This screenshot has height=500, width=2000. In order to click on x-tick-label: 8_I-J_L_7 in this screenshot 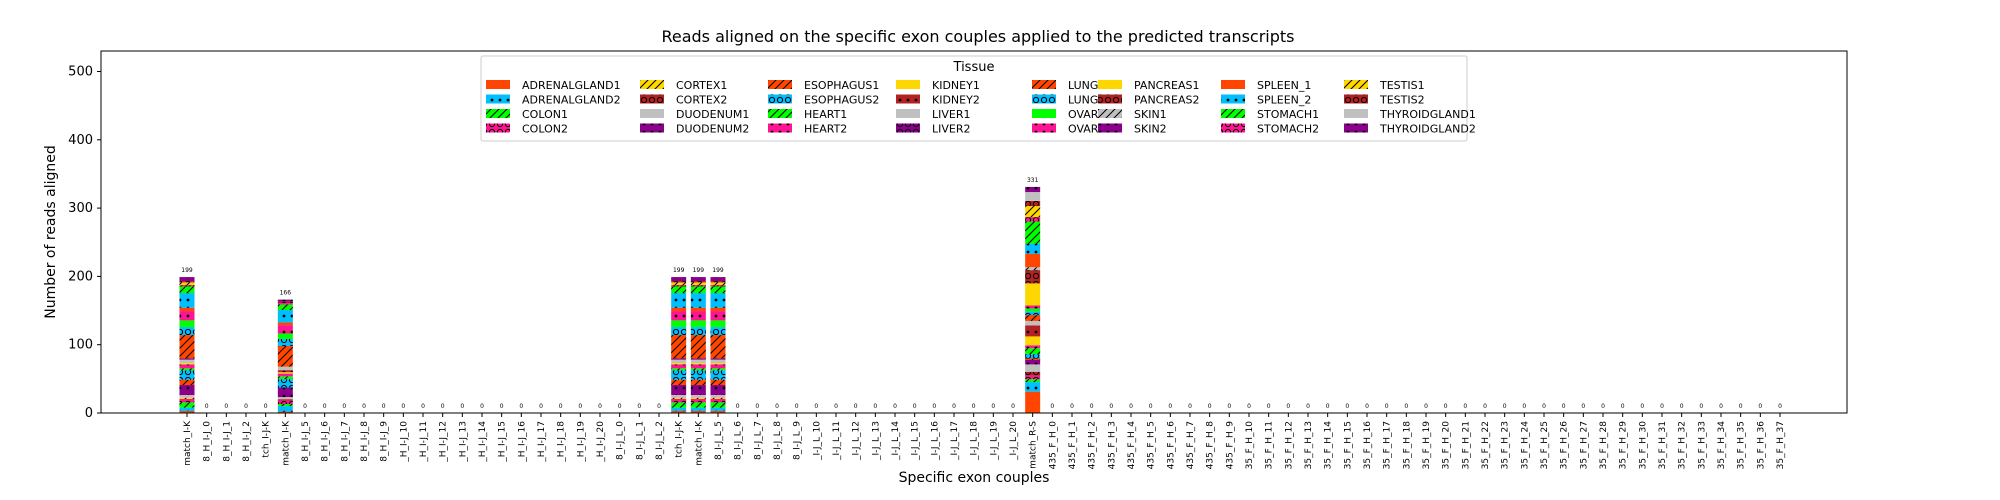, I will do `click(758, 440)`.